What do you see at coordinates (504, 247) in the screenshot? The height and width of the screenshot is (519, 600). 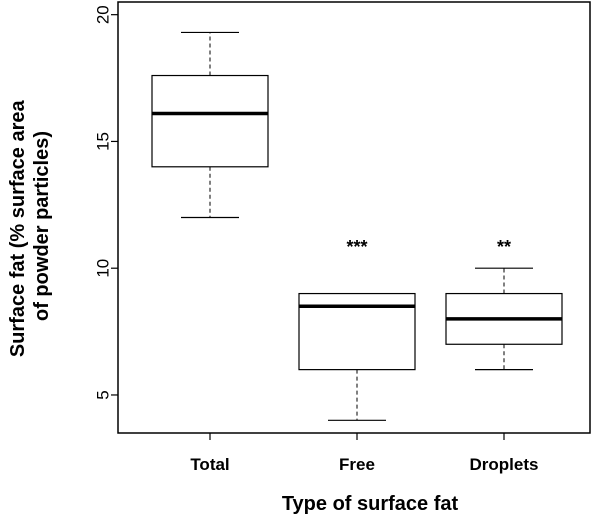 I see `significance-label-droplets: **` at bounding box center [504, 247].